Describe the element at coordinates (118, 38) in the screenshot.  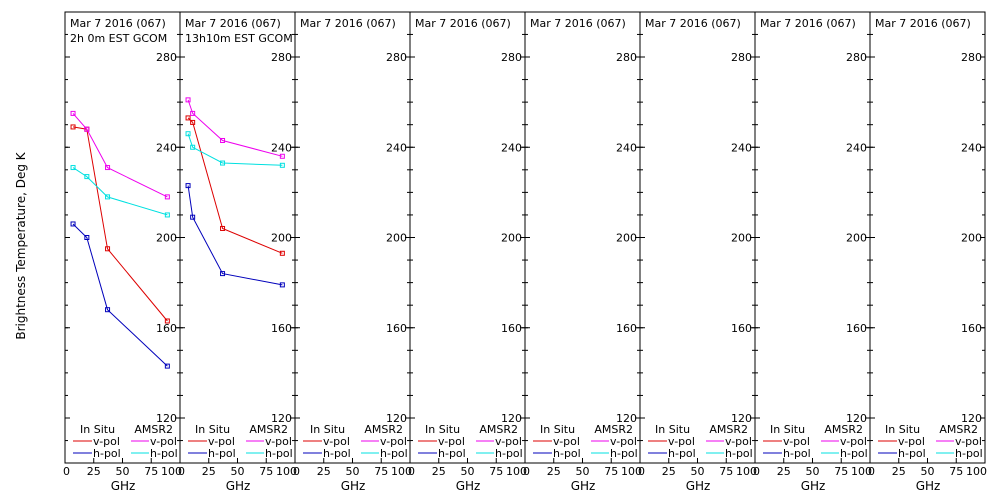
I see `panel-subtitle: 2h 0m EST GCOM` at that location.